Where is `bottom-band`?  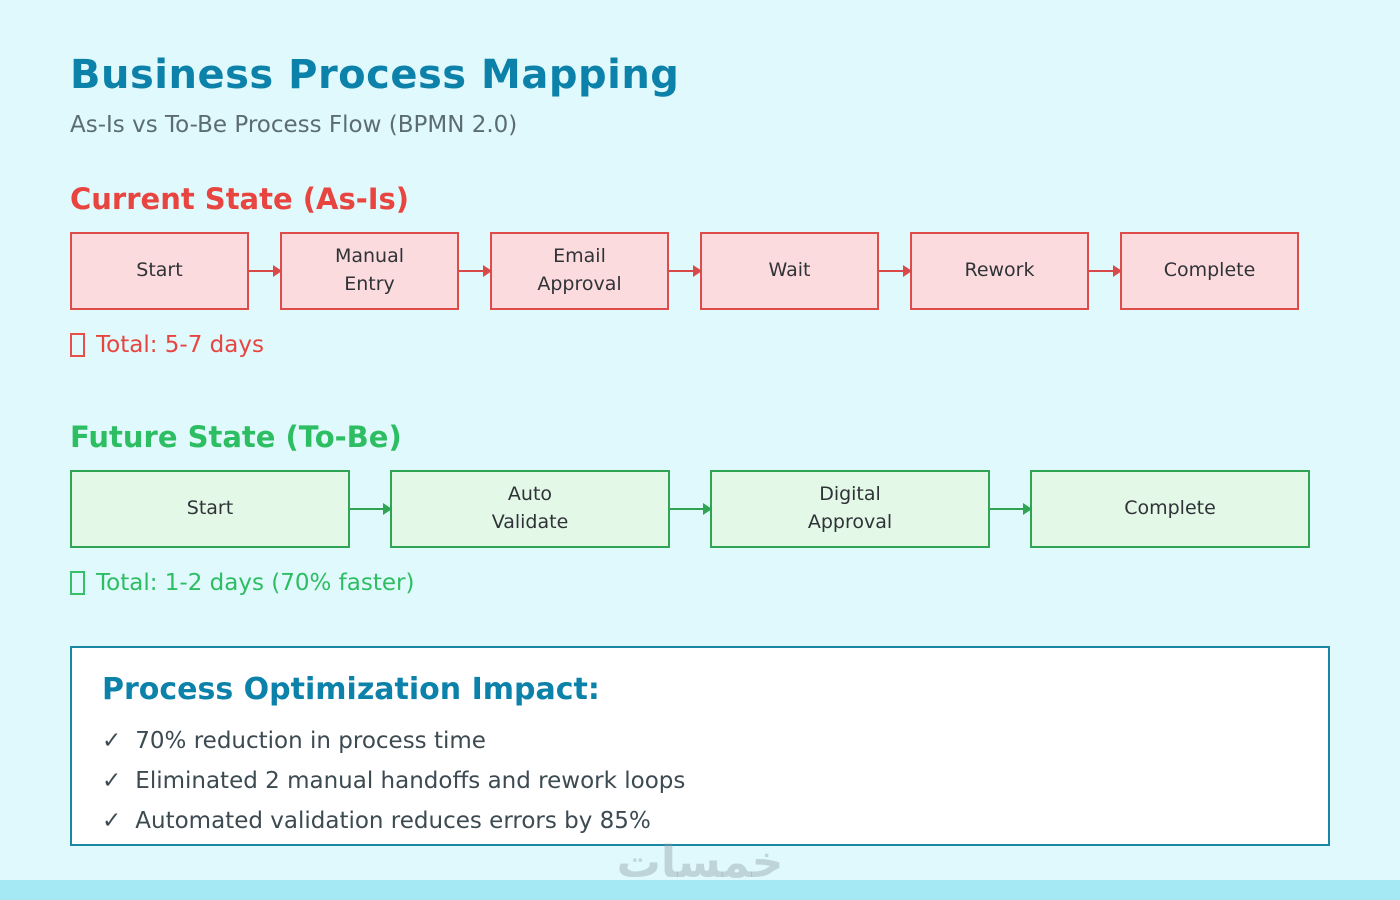 bottom-band is located at coordinates (700, 890).